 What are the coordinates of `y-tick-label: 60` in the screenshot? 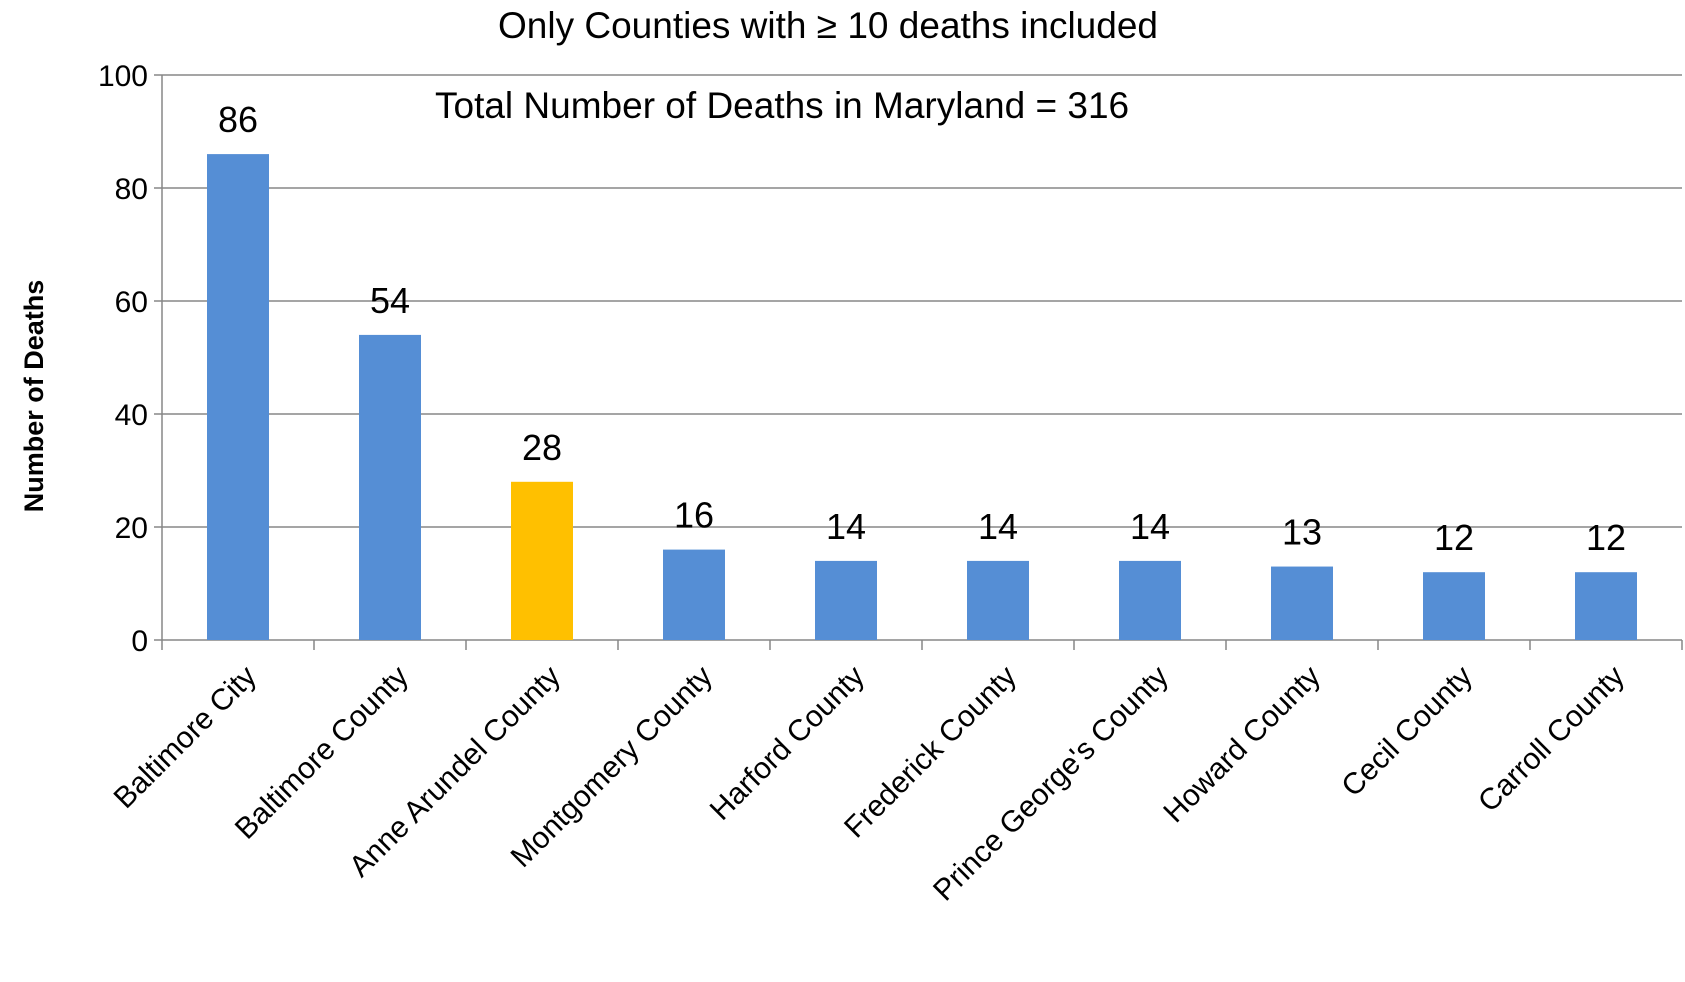 It's located at (131, 302).